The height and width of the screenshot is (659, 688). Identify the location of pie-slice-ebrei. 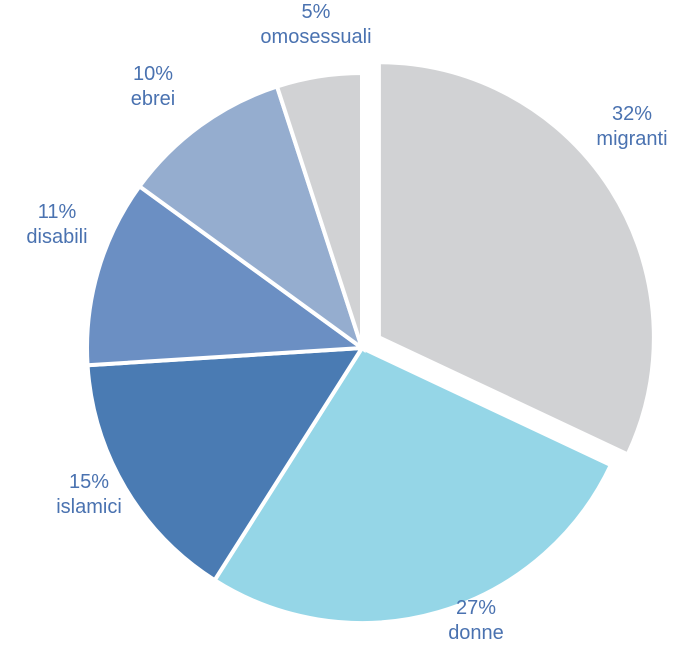
(251, 218).